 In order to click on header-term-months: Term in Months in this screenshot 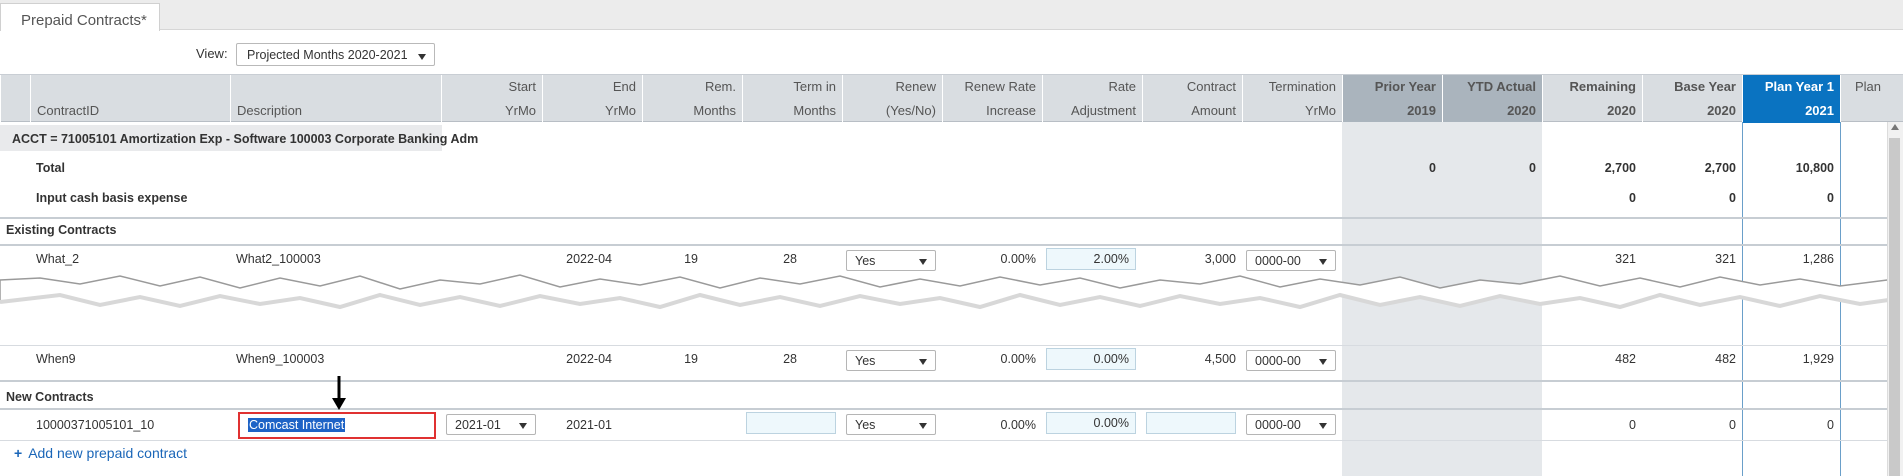, I will do `click(792, 99)`.